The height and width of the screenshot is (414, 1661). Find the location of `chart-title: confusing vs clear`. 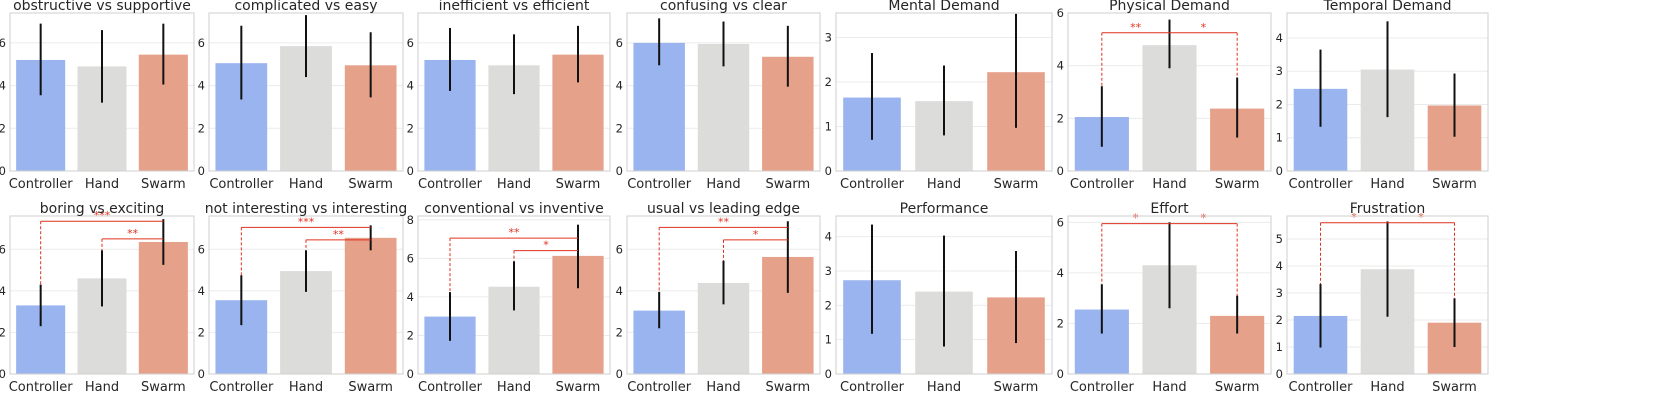

chart-title: confusing vs clear is located at coordinates (723, 7).